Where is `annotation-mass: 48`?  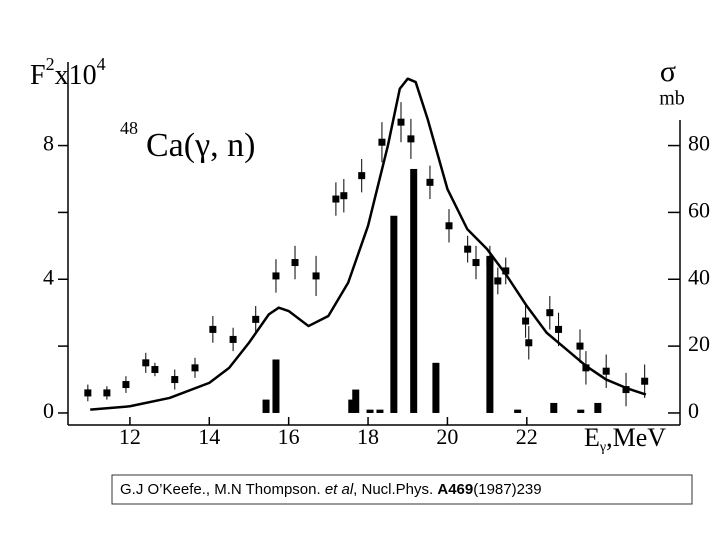
annotation-mass: 48 is located at coordinates (129, 128).